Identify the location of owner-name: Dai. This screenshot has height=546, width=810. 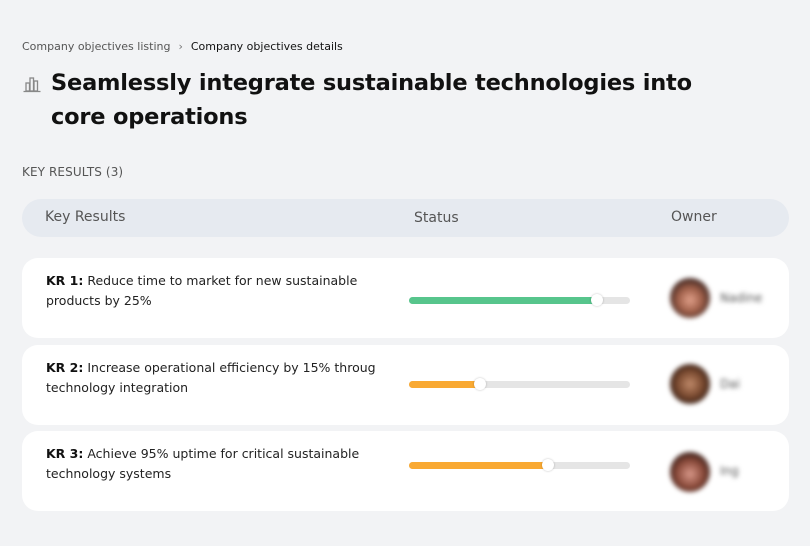
(730, 384).